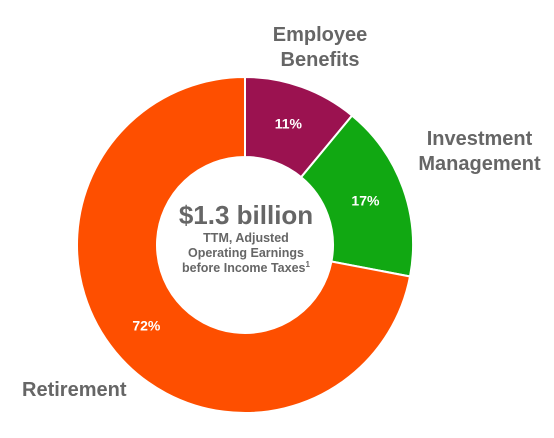 The height and width of the screenshot is (438, 554). I want to click on slice-percent-1: 17%, so click(365, 200).